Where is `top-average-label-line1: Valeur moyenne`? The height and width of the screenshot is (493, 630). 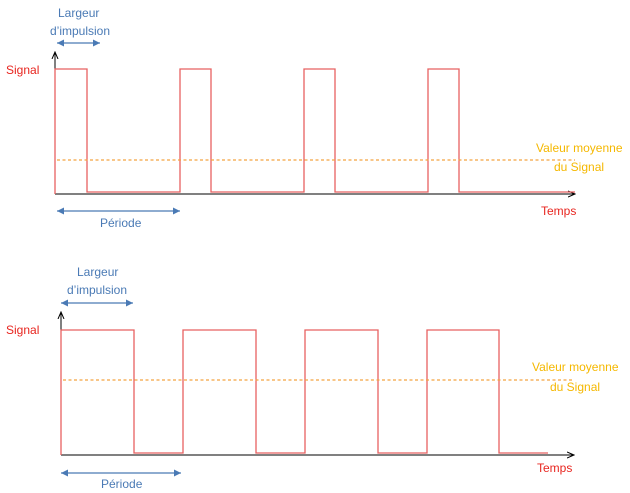 top-average-label-line1: Valeur moyenne is located at coordinates (579, 148).